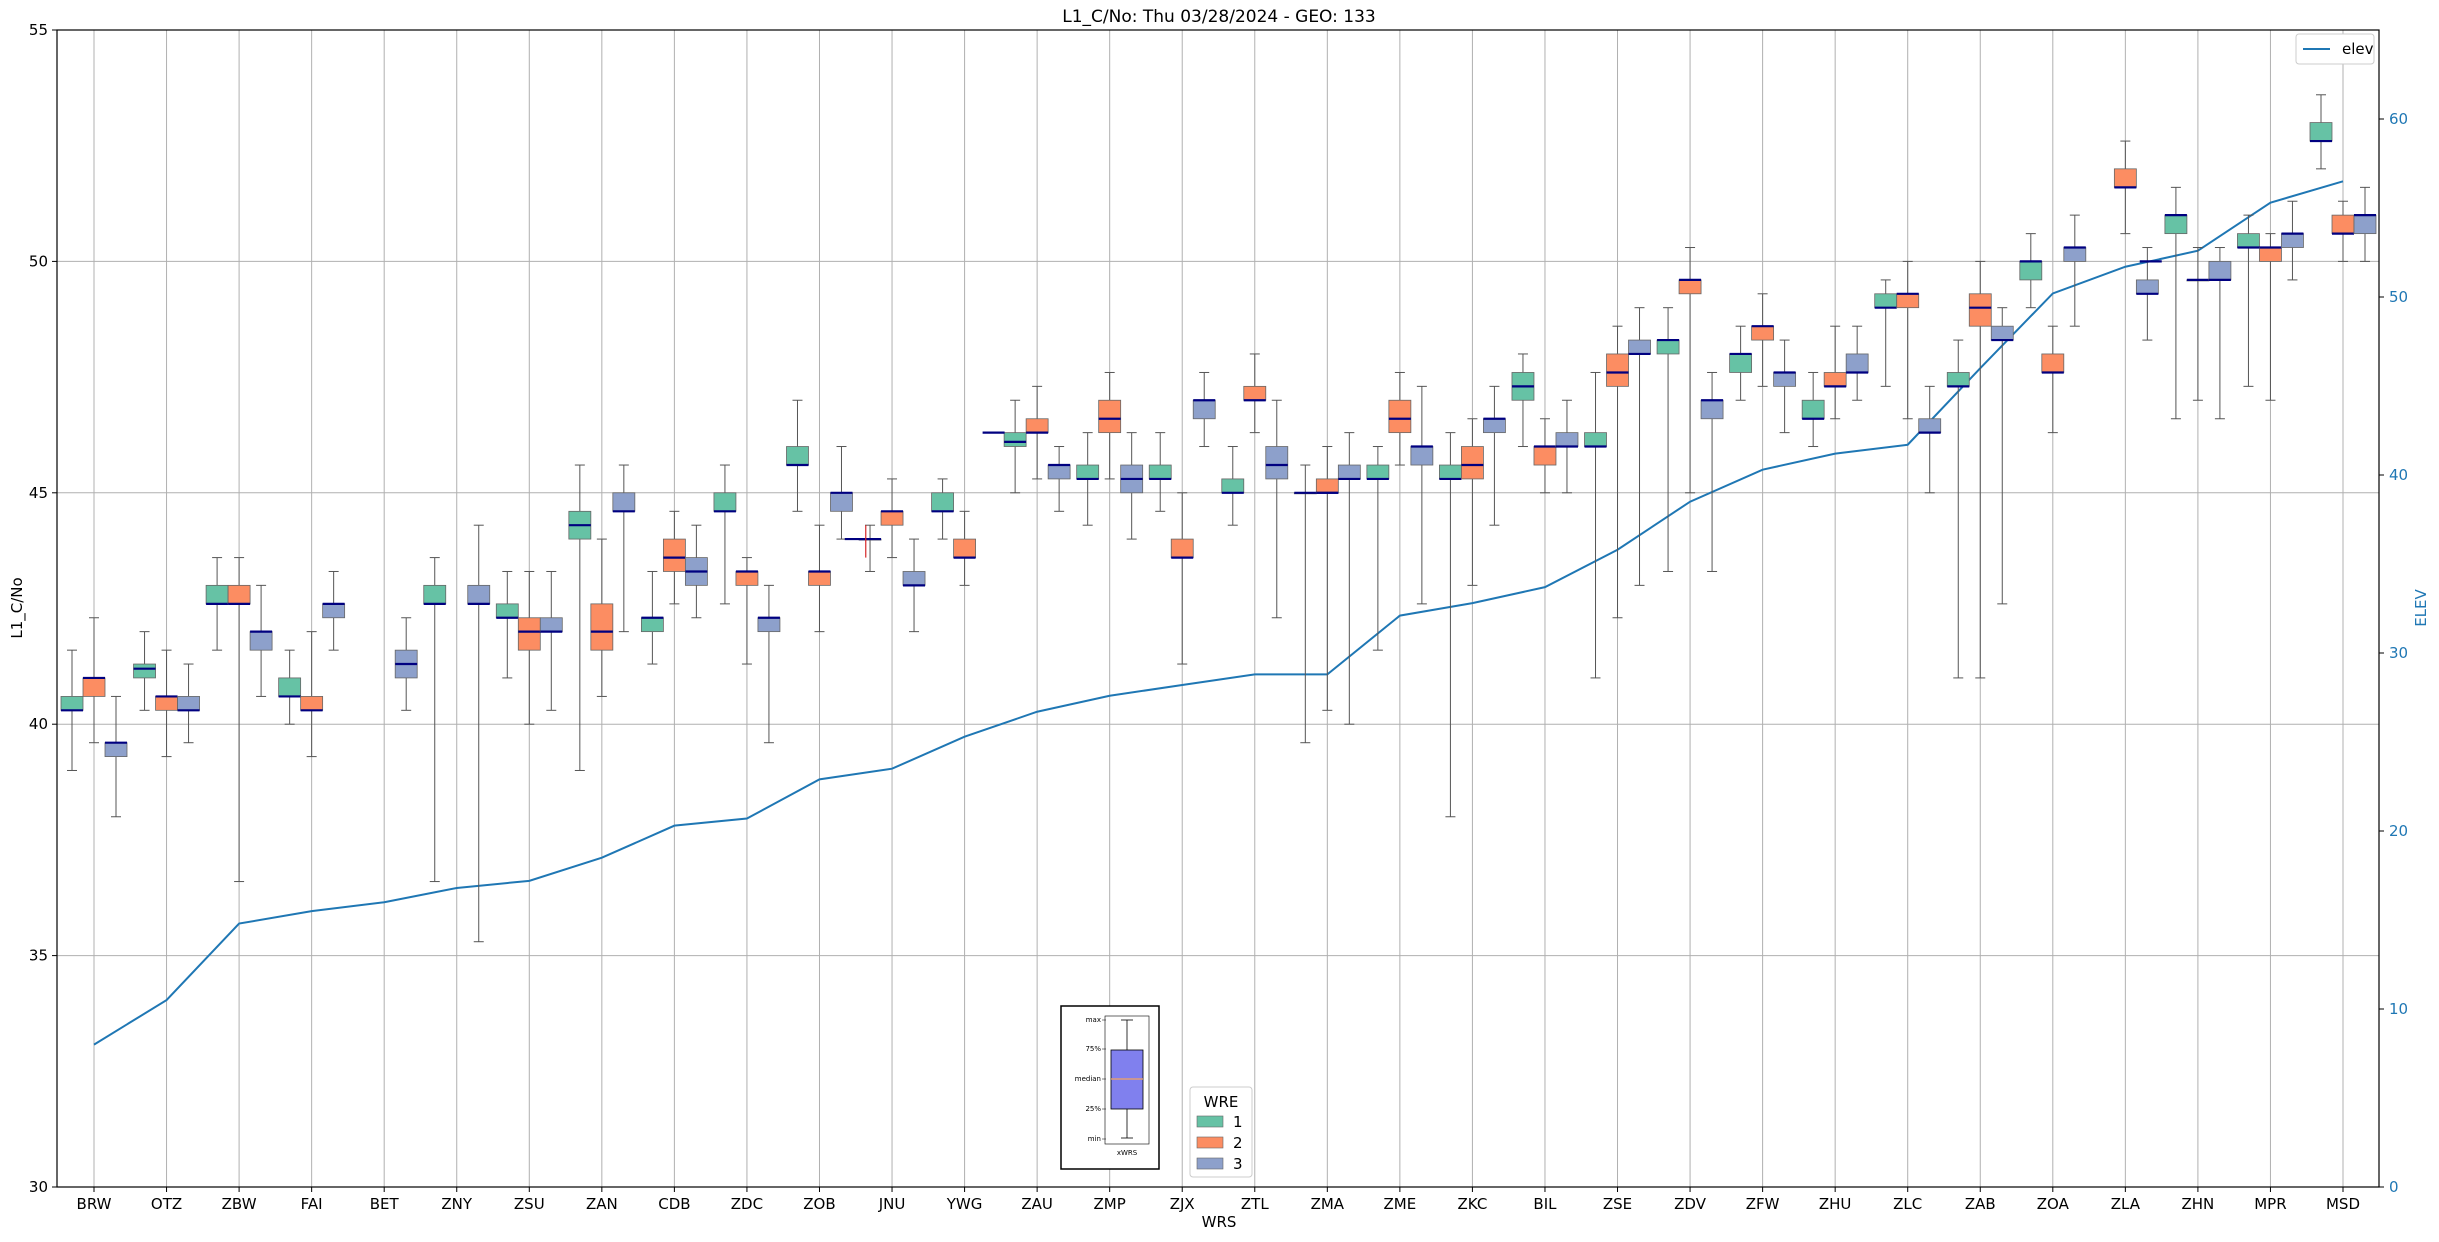 The image size is (2439, 1242). Describe the element at coordinates (2398, 831) in the screenshot. I see `y2-tick-label: 20` at that location.